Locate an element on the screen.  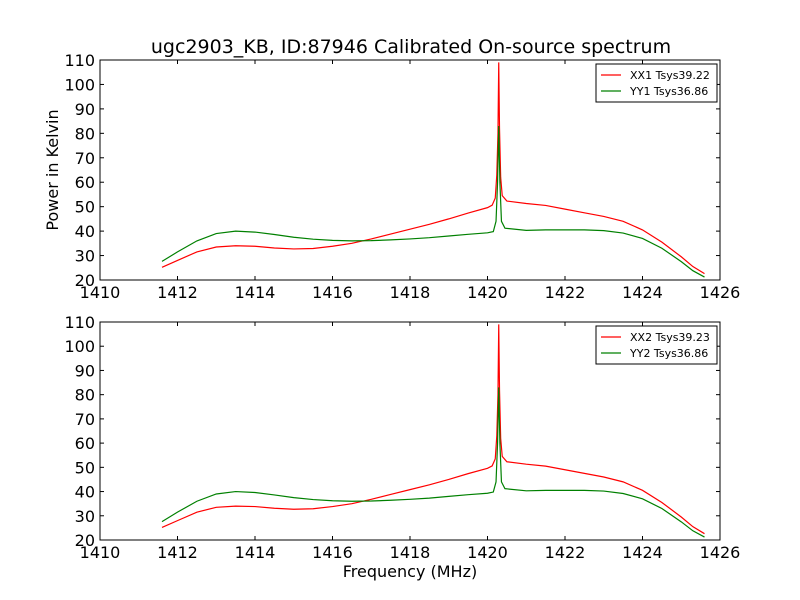
legend: XX2 Tsys39.23 YY2 Tsys36.86 is located at coordinates (656, 345).